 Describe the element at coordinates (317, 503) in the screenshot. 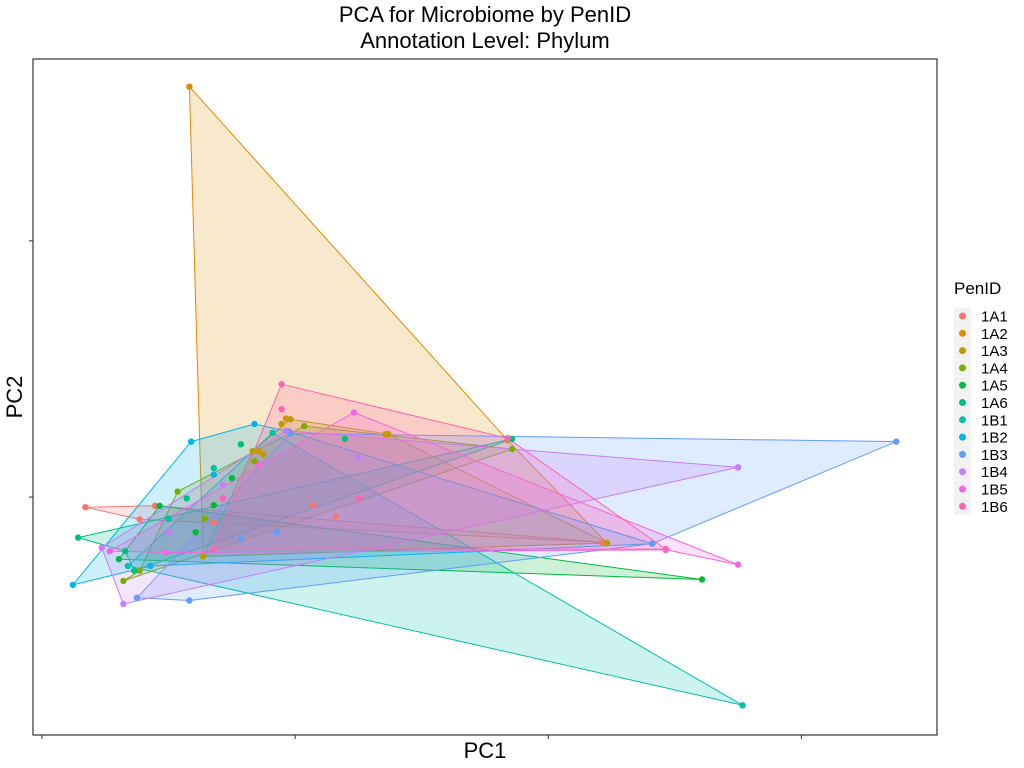

I see `hull-1a4` at that location.